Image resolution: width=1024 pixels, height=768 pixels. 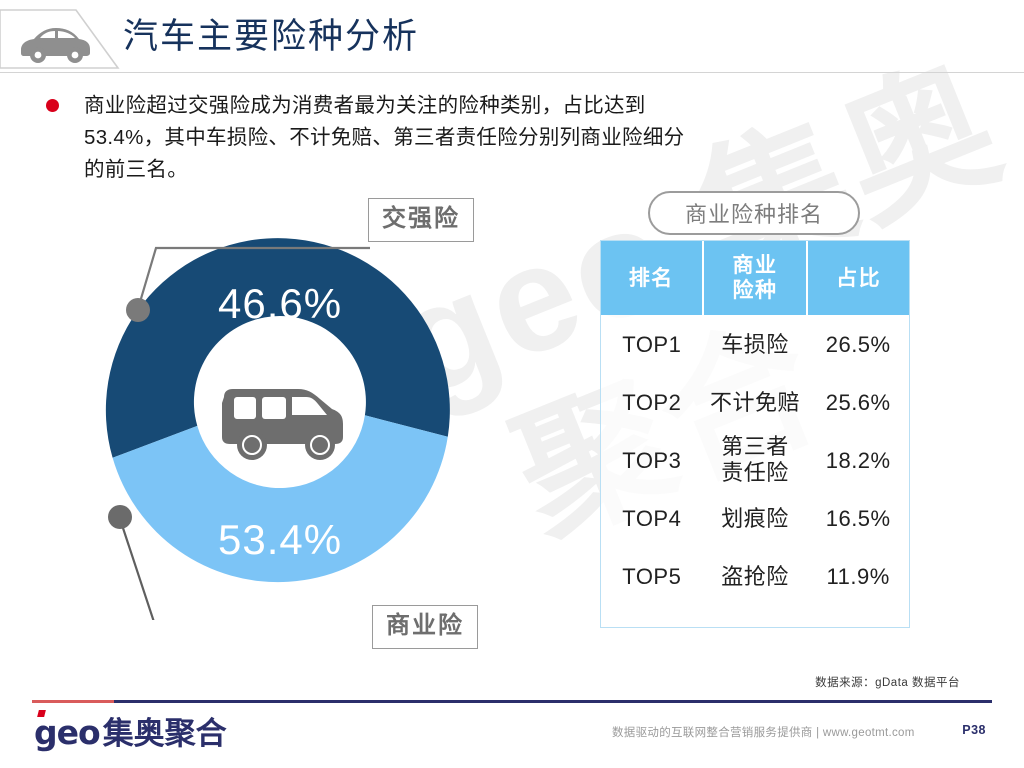 What do you see at coordinates (421, 220) in the screenshot?
I see `callout-label-jiaoqiangxian: 交强险` at bounding box center [421, 220].